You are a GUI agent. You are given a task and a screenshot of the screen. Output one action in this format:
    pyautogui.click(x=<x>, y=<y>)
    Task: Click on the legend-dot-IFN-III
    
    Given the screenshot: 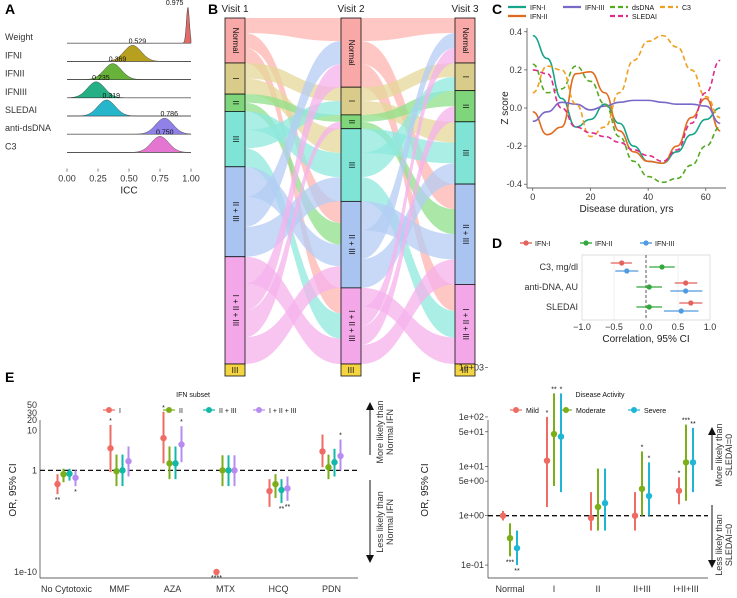 What is the action you would take?
    pyautogui.click(x=646, y=243)
    